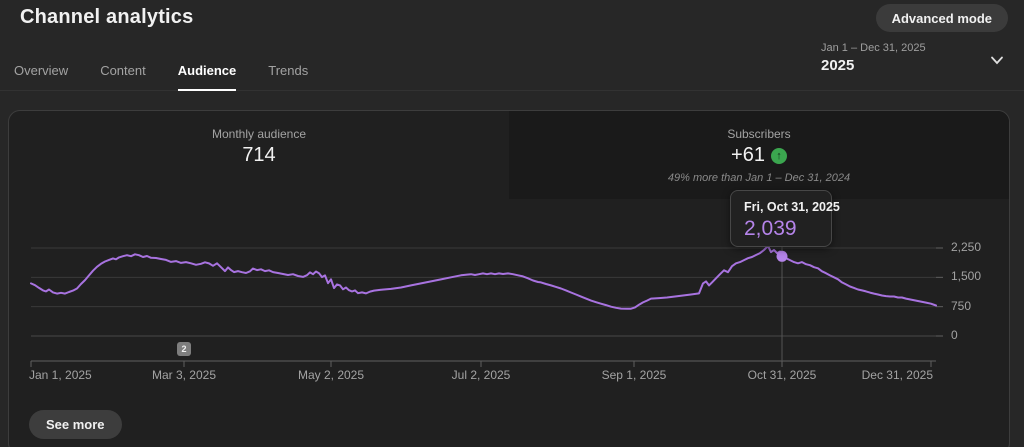 The height and width of the screenshot is (447, 1024). What do you see at coordinates (184, 349) in the screenshot?
I see `chart-event-marker: 2` at bounding box center [184, 349].